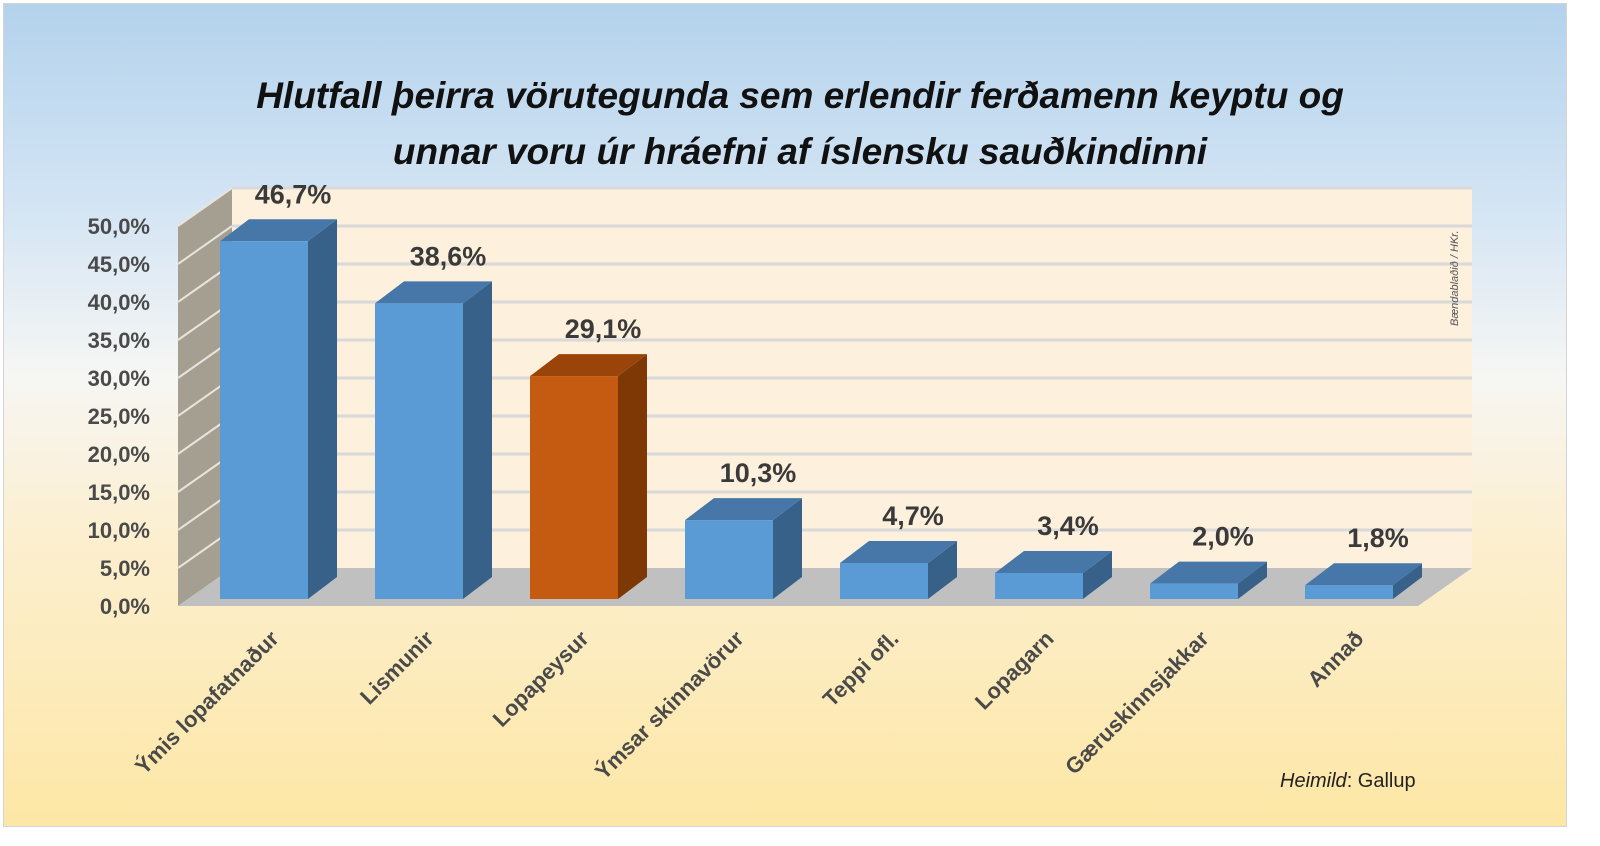 The height and width of the screenshot is (846, 1600). I want to click on source-label: Heimild, so click(1313, 781).